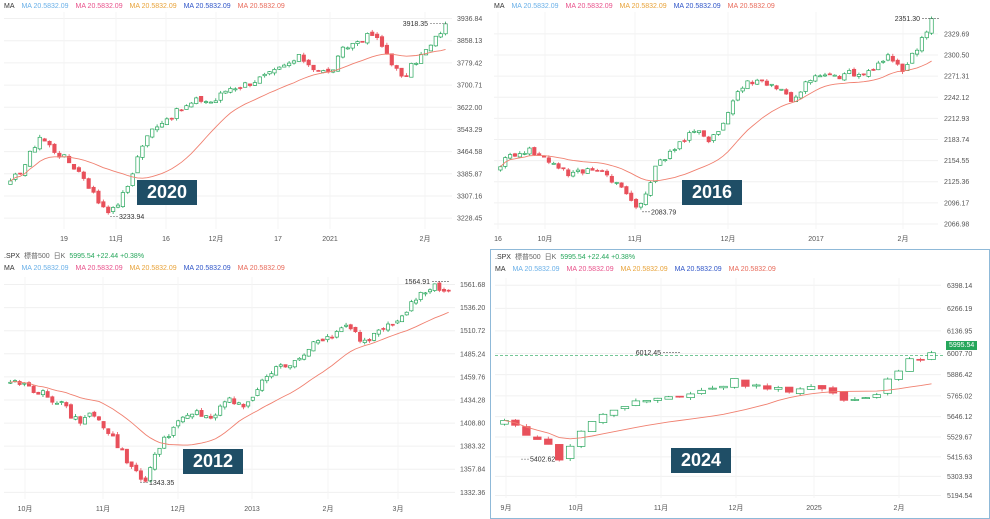  What do you see at coordinates (506, 508) in the screenshot?
I see `x-tick-label: 9月` at bounding box center [506, 508].